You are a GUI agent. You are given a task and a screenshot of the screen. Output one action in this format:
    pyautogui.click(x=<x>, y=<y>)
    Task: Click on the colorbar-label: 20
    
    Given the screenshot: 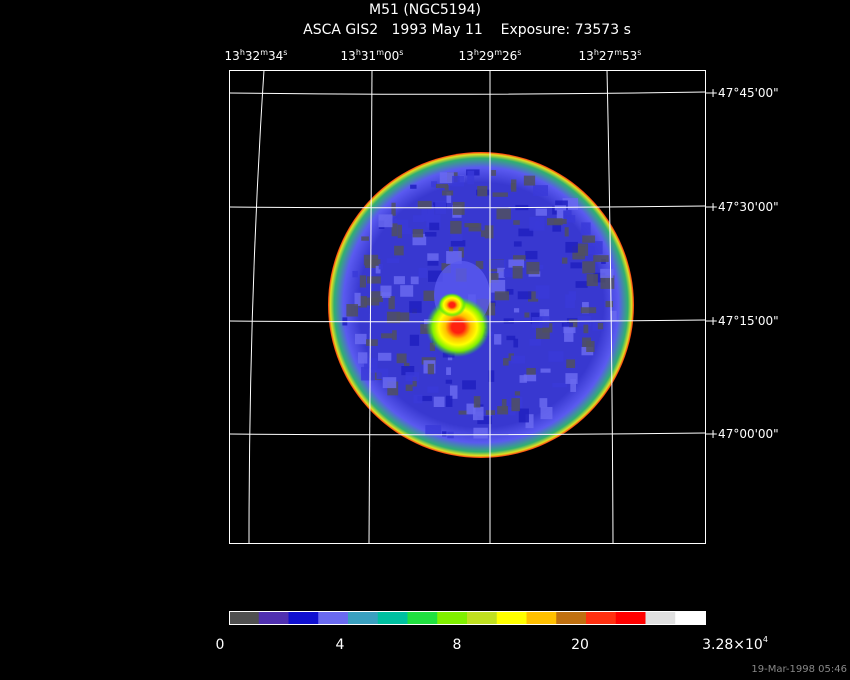 What is the action you would take?
    pyautogui.click(x=580, y=645)
    